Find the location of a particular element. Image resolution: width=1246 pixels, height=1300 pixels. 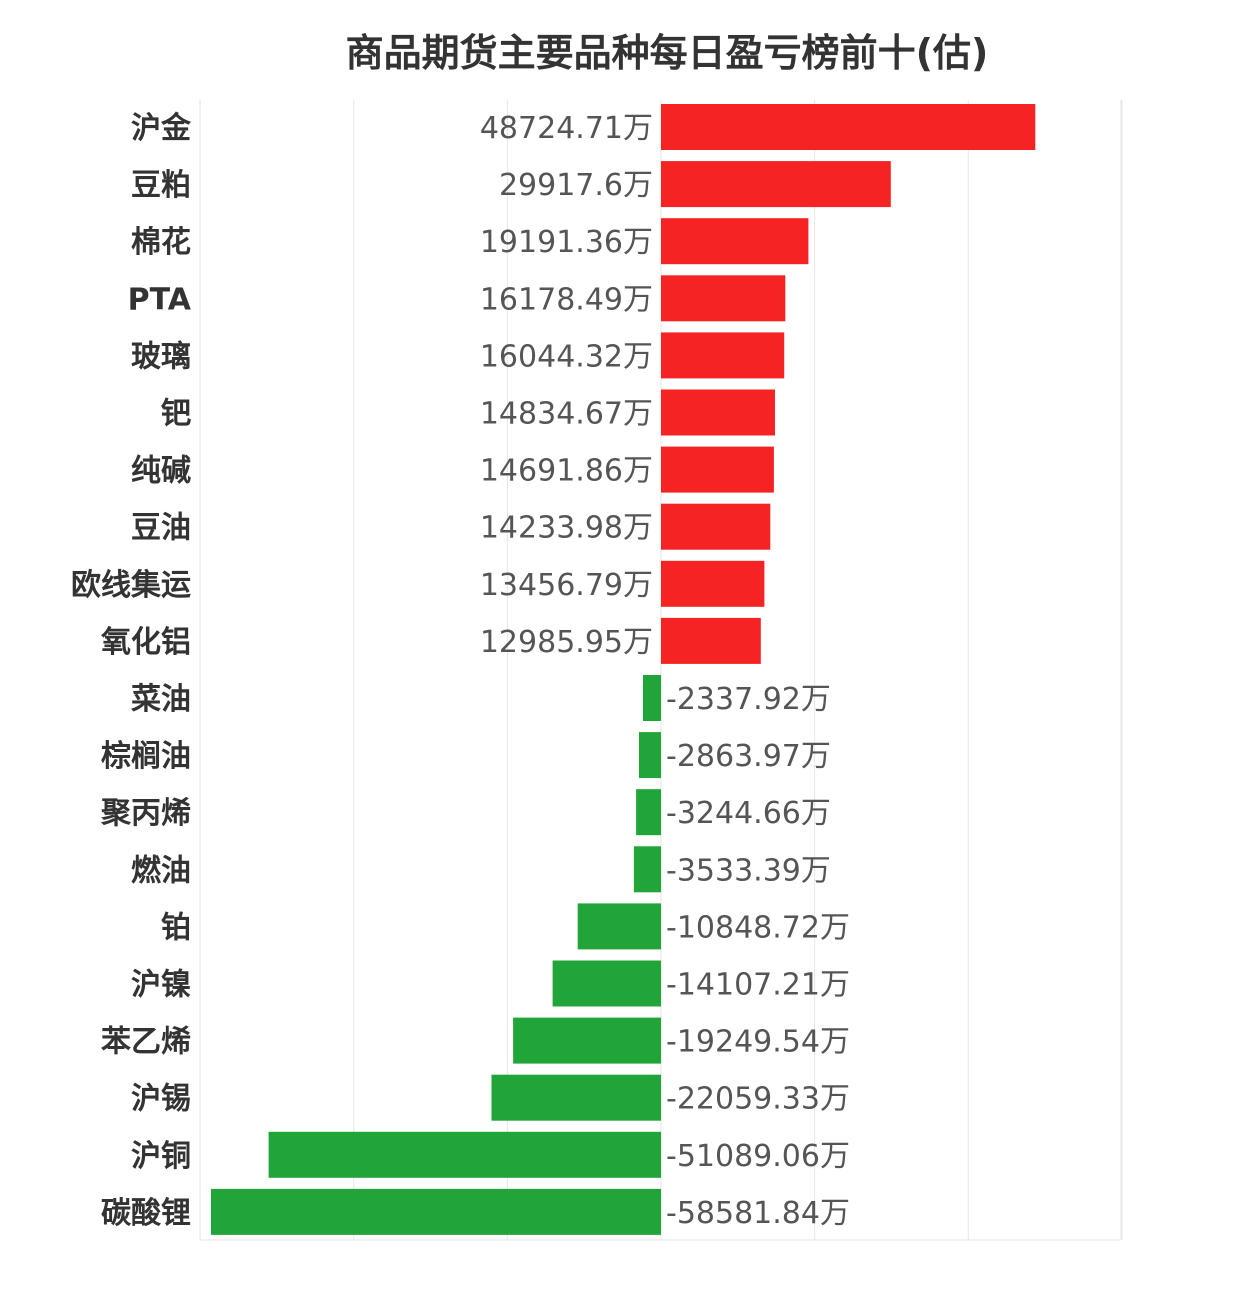

value-label: -3533.39万 is located at coordinates (748, 870).